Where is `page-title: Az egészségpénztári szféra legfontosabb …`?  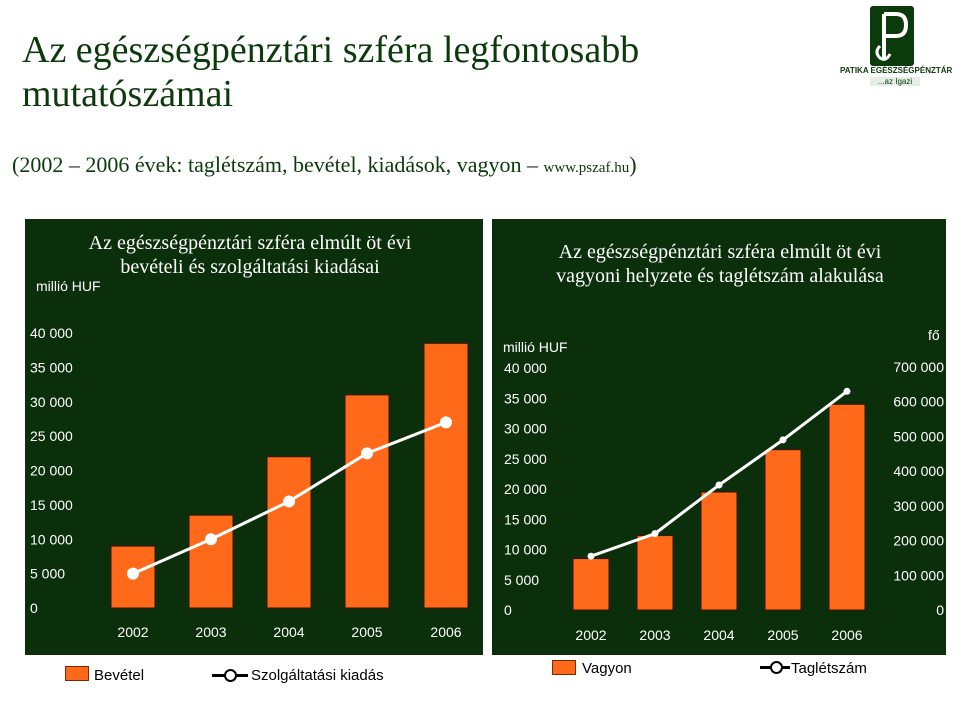 page-title: Az egészségpénztári szféra legfontosabb … is located at coordinates (331, 72).